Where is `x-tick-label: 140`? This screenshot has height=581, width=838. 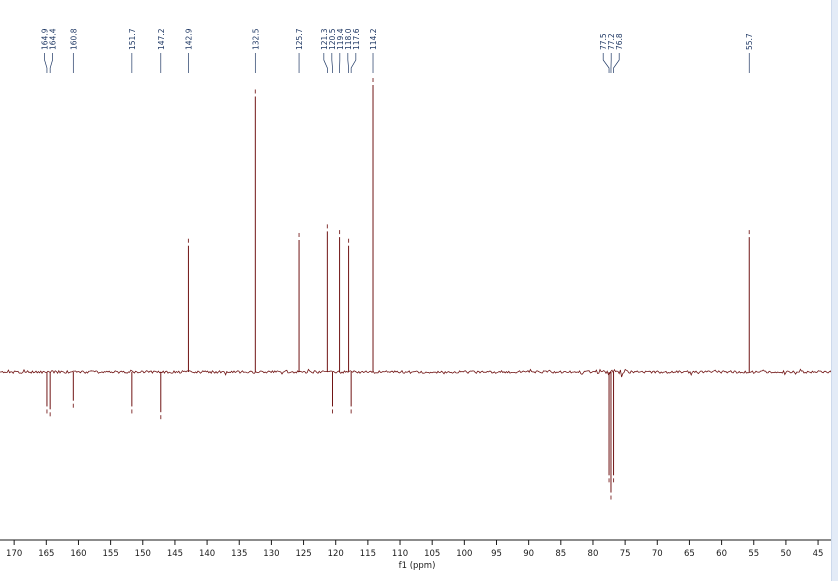 x-tick-label: 140 is located at coordinates (207, 554).